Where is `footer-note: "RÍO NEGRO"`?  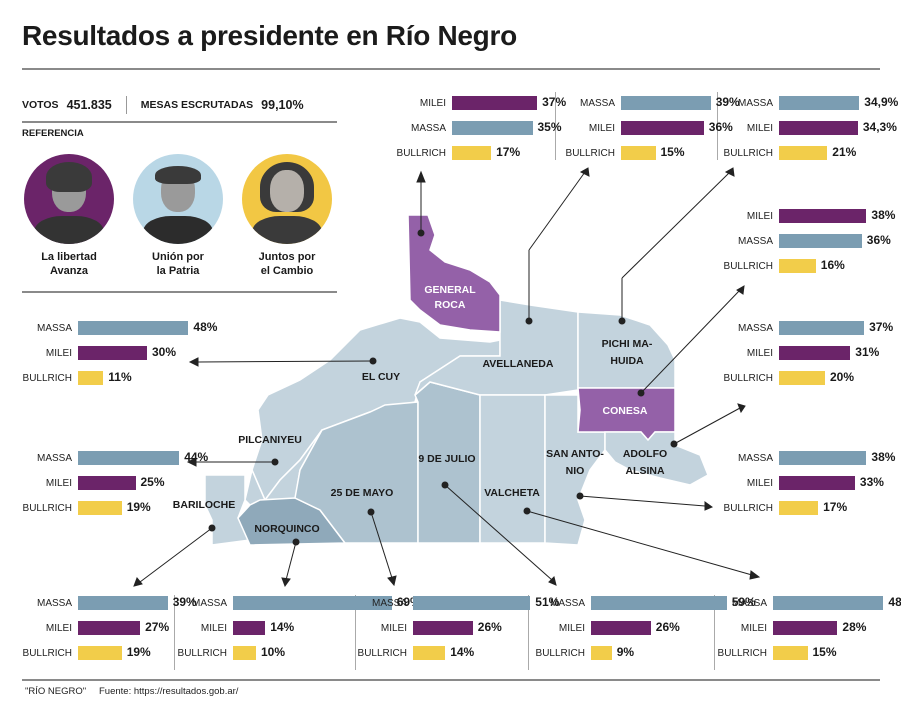
footer-note: "RÍO NEGRO" is located at coordinates (56, 691).